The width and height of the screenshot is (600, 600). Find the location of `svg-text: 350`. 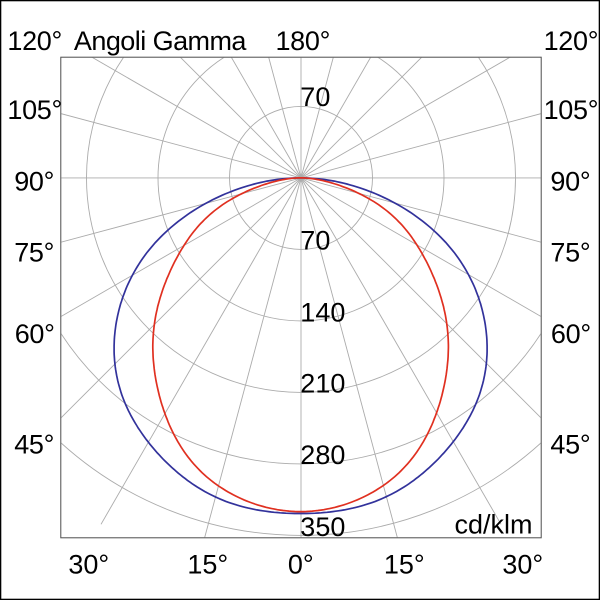

svg-text: 350 is located at coordinates (322, 527).